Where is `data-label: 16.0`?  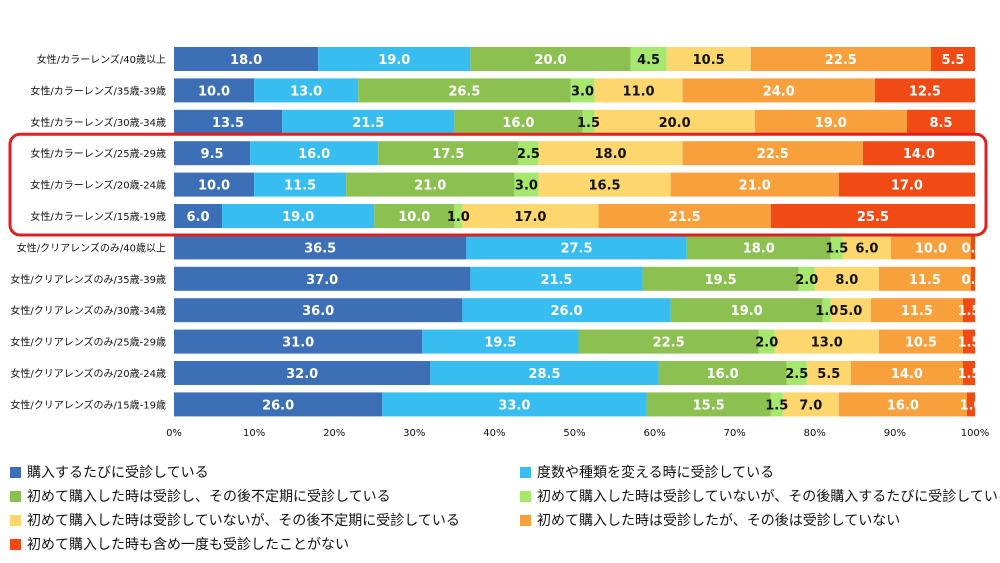
data-label: 16.0 is located at coordinates (518, 123).